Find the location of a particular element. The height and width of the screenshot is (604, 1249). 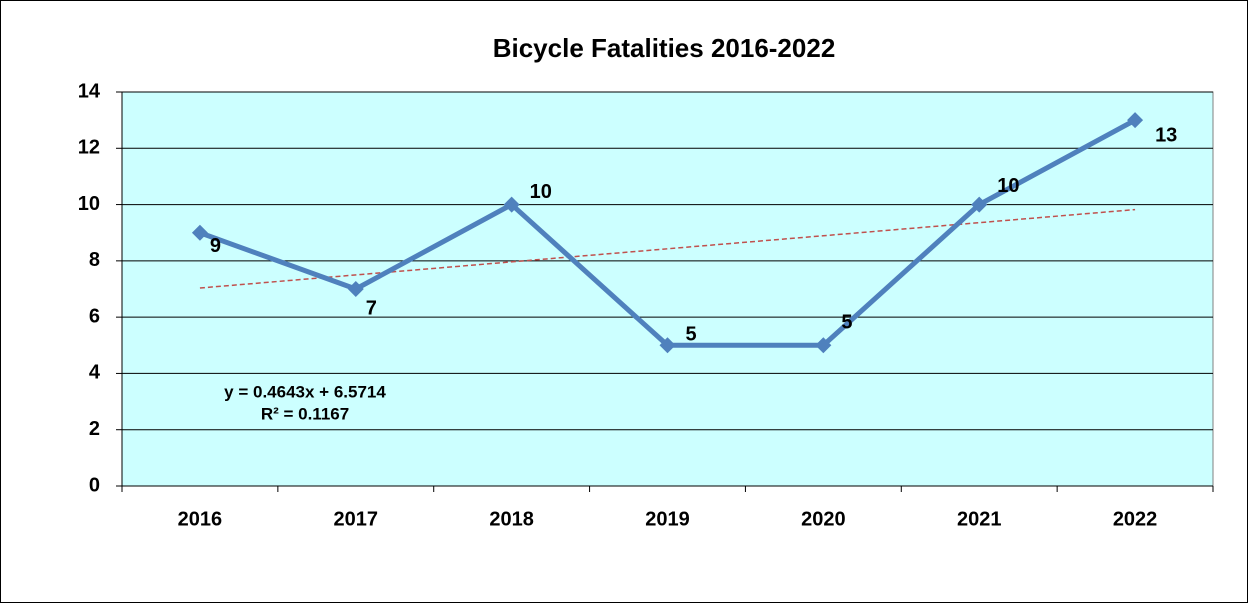

y-tick-label: 4 is located at coordinates (95, 373).